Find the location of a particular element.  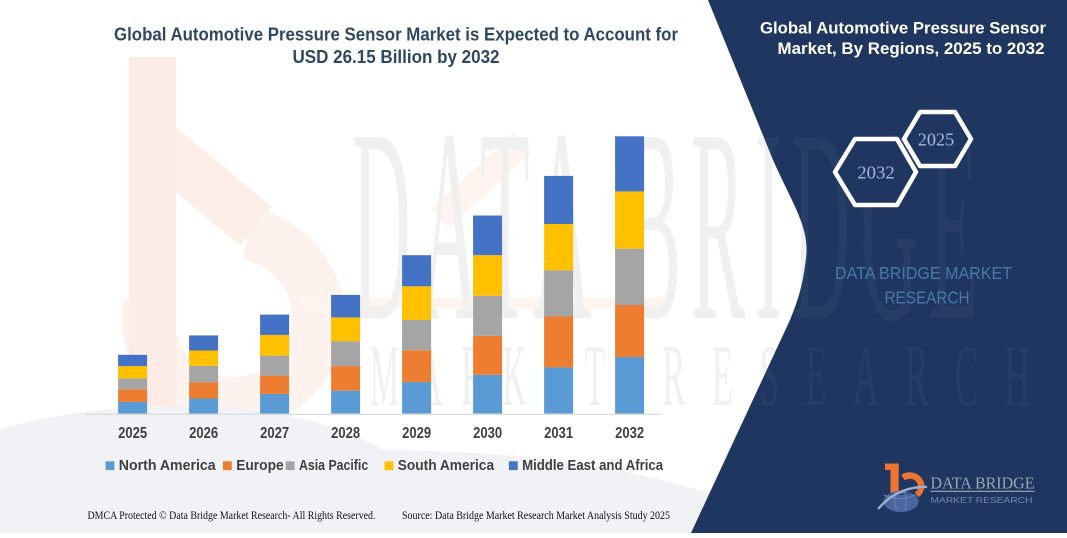

svg-text: DATA BRIDGE MARKET is located at coordinates (923, 273).